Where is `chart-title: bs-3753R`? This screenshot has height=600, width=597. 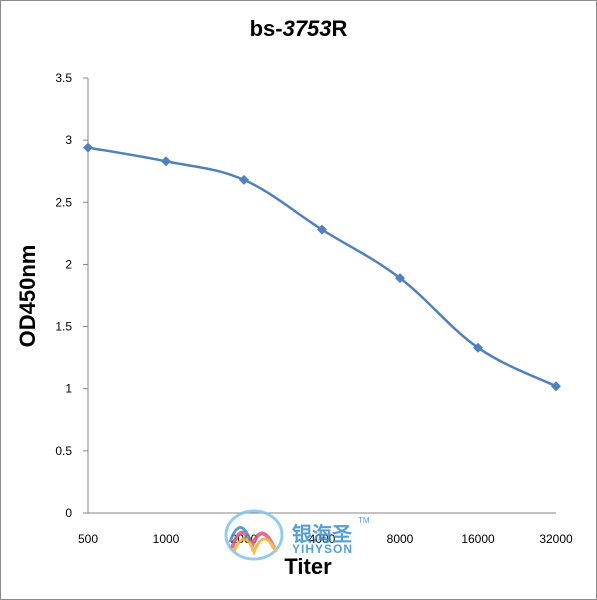 chart-title: bs-3753R is located at coordinates (298, 28).